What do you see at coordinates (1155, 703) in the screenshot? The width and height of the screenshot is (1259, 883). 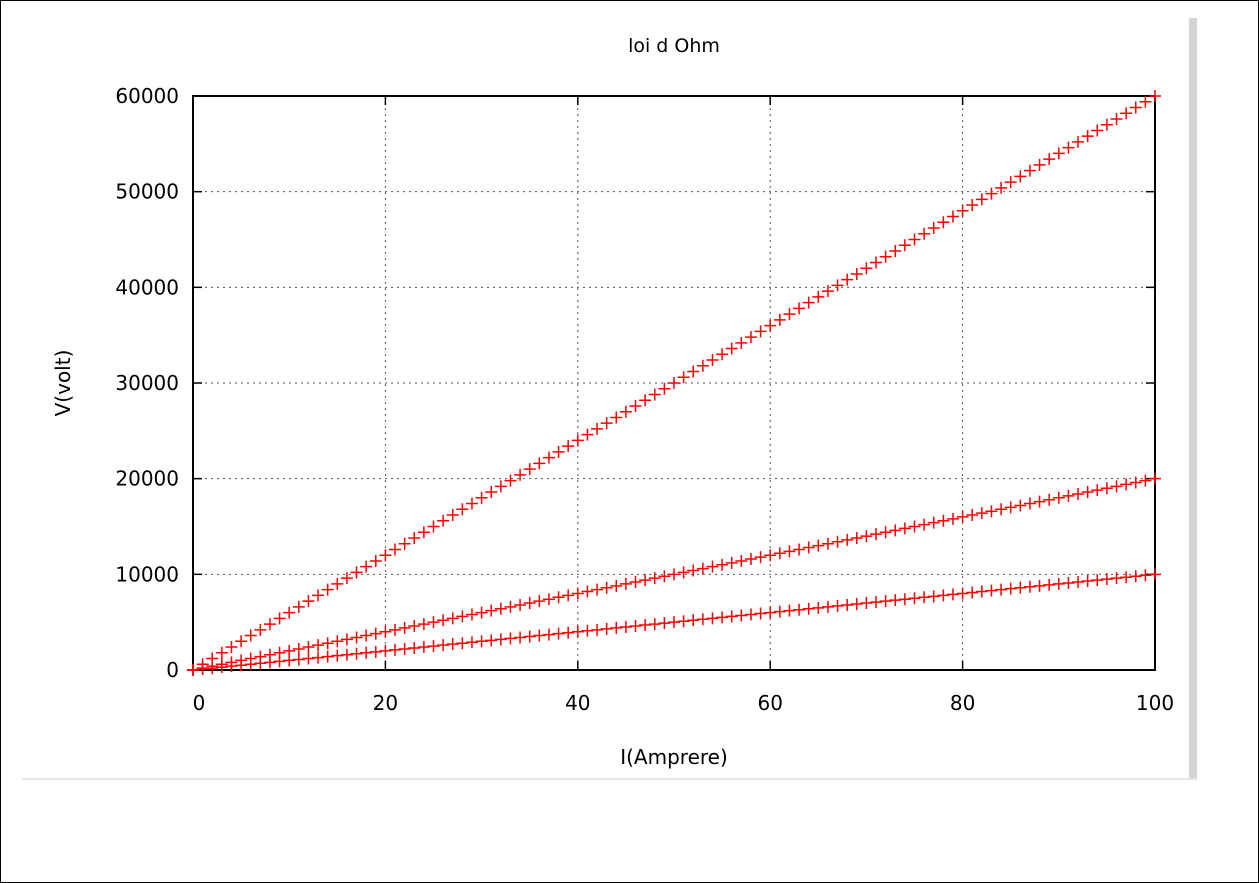 I see `x-tick-label: 100` at bounding box center [1155, 703].